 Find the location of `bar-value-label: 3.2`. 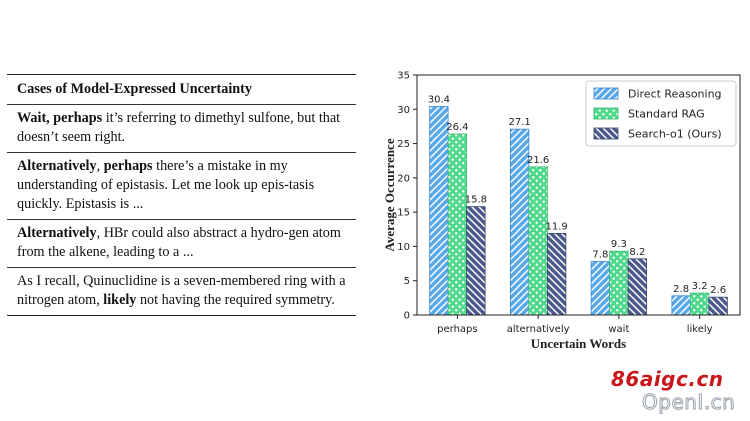

bar-value-label: 3.2 is located at coordinates (700, 286).